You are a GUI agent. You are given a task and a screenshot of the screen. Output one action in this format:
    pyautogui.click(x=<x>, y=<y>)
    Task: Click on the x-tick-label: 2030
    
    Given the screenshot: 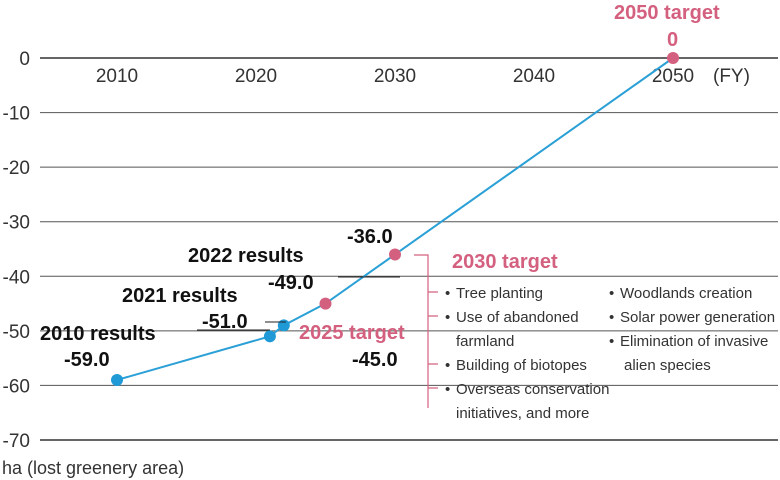 What is the action you would take?
    pyautogui.click(x=395, y=76)
    